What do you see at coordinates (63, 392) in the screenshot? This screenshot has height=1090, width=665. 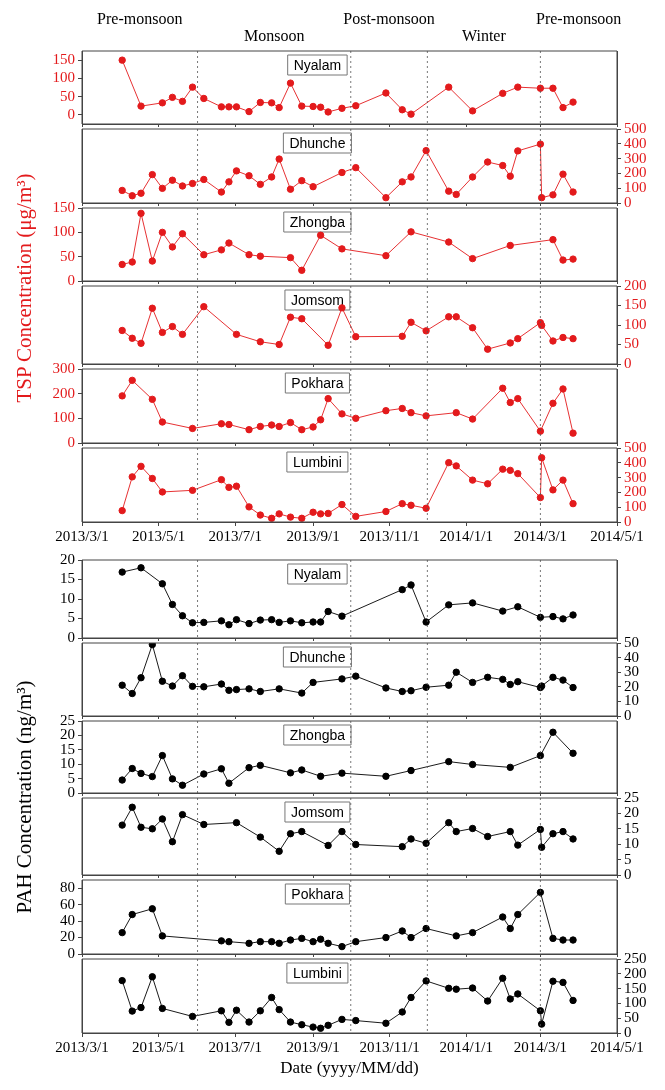 I see `y-tick-label: 200` at bounding box center [63, 392].